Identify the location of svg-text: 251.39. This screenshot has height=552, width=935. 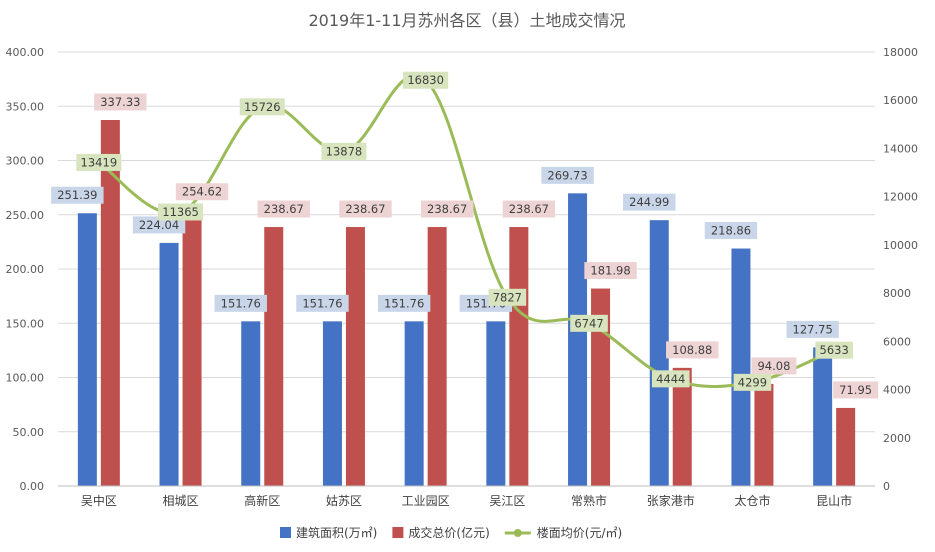
(77, 195).